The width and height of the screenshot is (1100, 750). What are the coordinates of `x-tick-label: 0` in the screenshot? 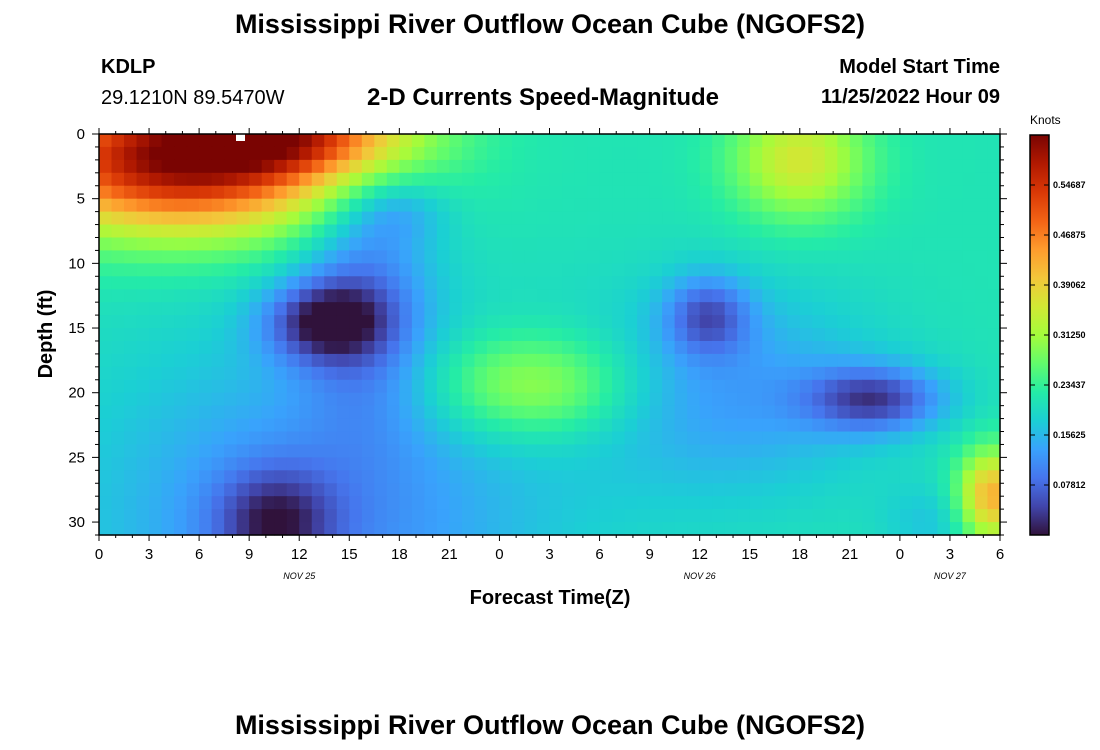 It's located at (900, 554).